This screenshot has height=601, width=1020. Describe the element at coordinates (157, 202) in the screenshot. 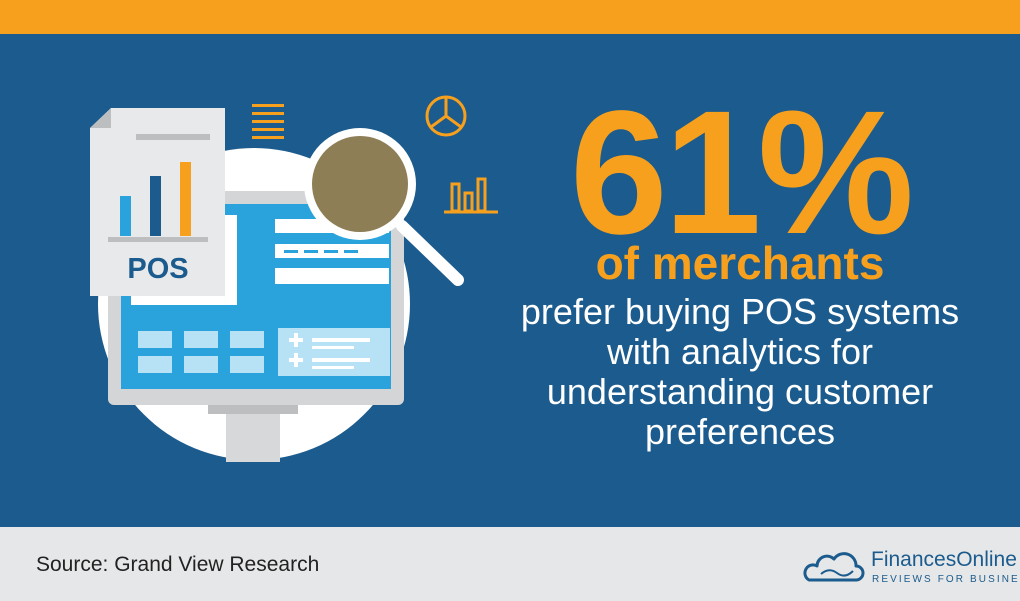

I see `document-icon: POS` at that location.